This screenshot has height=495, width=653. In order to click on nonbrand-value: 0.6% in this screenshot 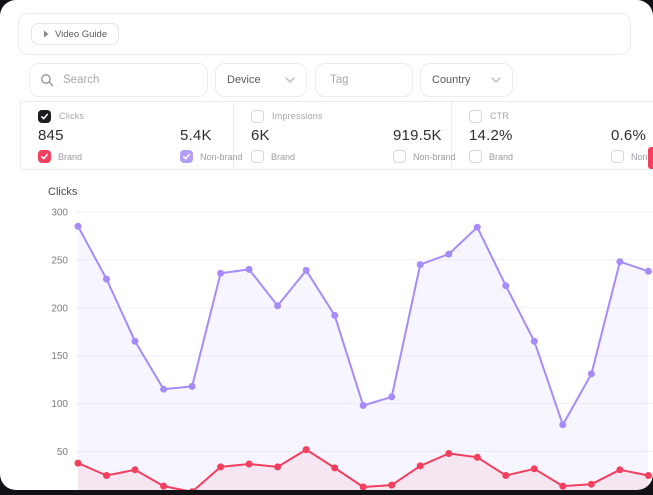, I will do `click(628, 135)`.